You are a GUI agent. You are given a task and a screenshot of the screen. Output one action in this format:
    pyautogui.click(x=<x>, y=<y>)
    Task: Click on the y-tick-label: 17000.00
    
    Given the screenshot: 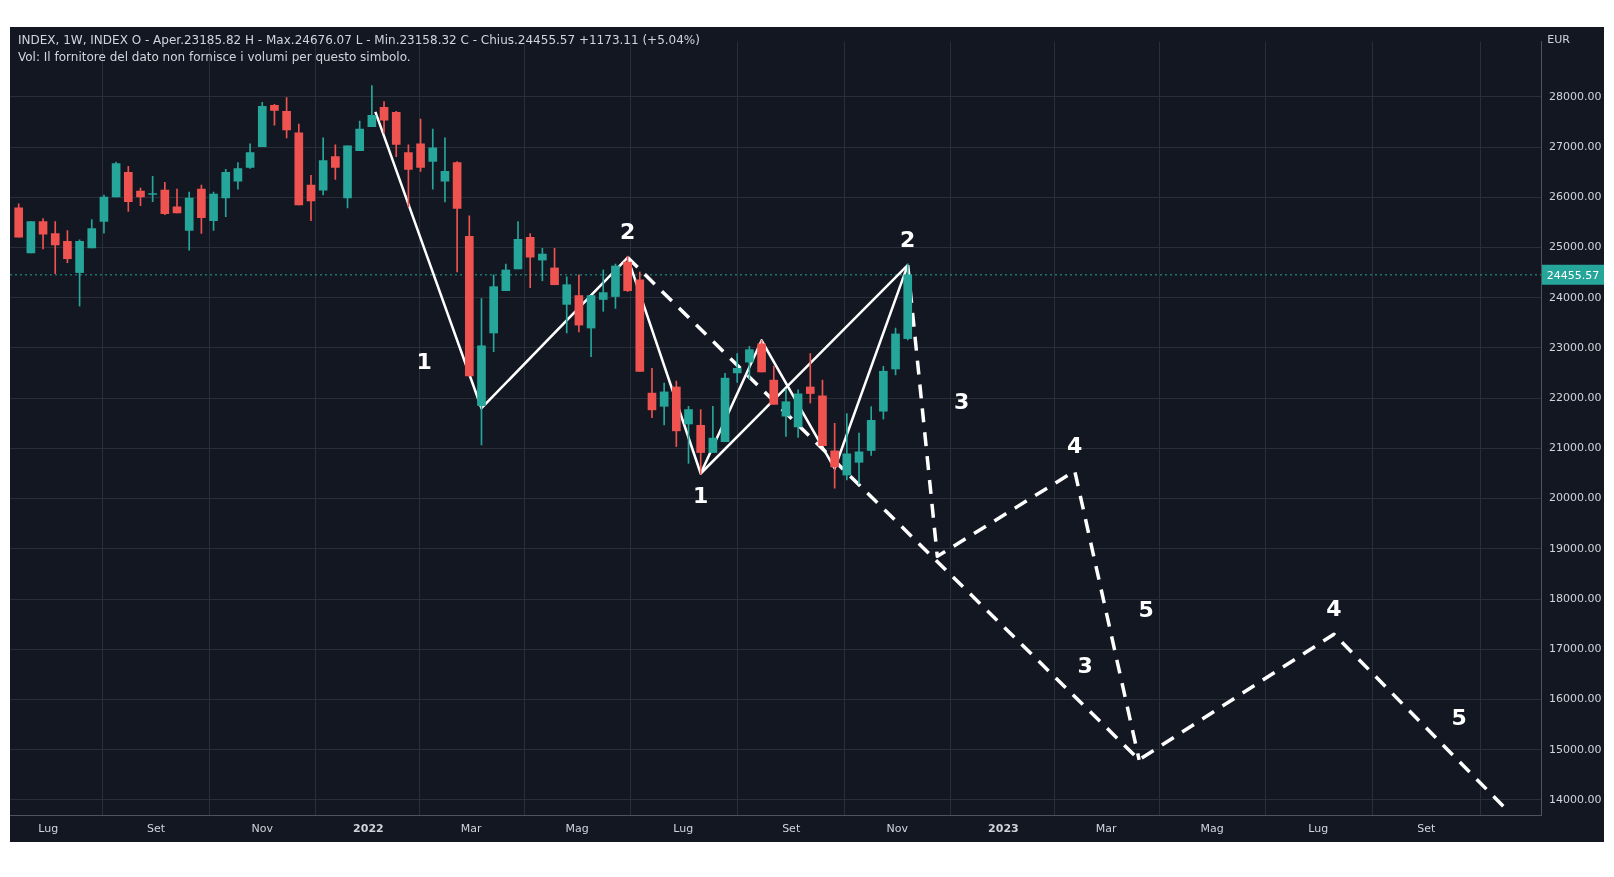 What is the action you would take?
    pyautogui.click(x=1575, y=649)
    